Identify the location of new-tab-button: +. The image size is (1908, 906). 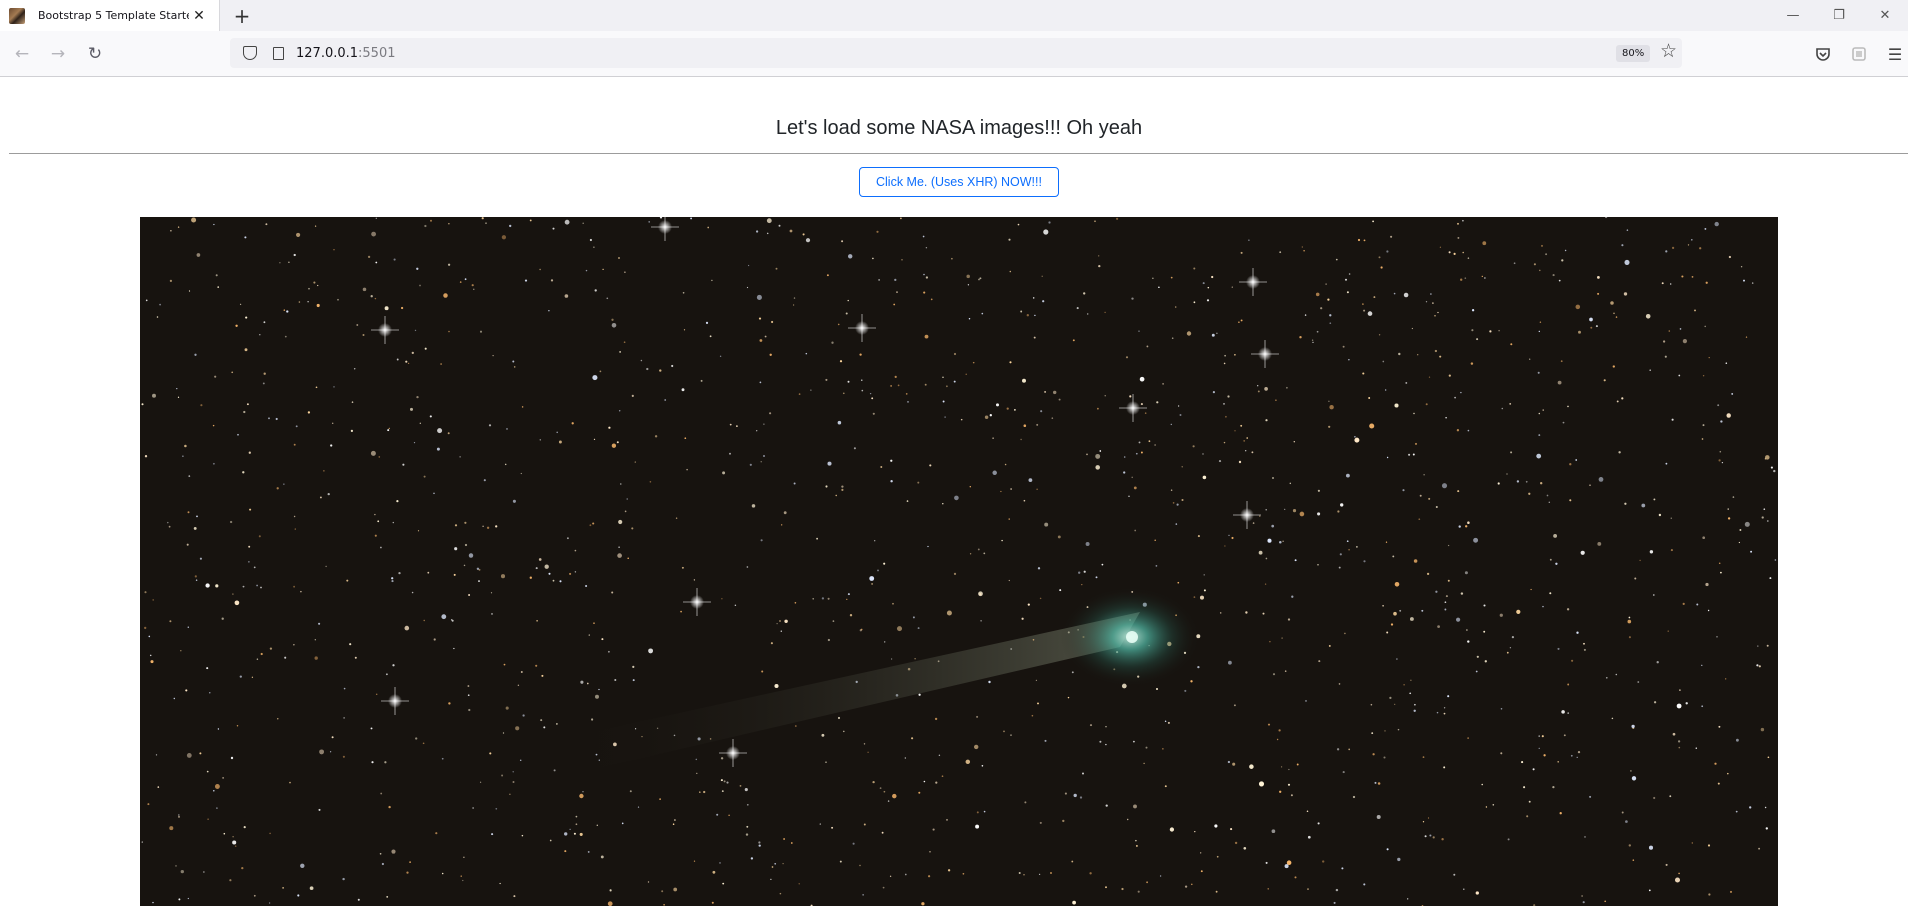
(242, 15).